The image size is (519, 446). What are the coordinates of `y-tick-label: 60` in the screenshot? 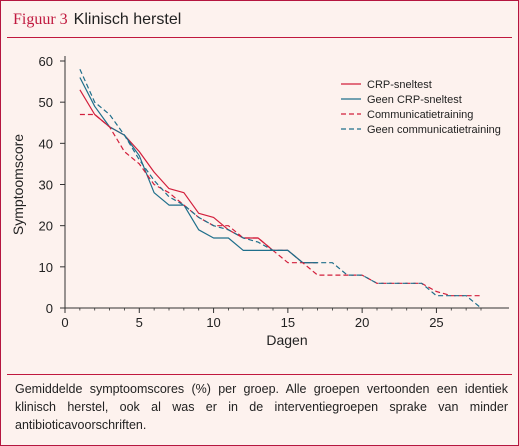 It's located at (46, 61).